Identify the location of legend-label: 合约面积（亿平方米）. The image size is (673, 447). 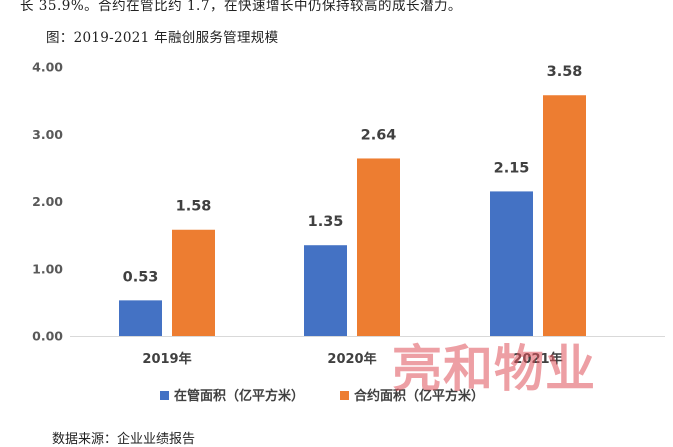
(419, 396).